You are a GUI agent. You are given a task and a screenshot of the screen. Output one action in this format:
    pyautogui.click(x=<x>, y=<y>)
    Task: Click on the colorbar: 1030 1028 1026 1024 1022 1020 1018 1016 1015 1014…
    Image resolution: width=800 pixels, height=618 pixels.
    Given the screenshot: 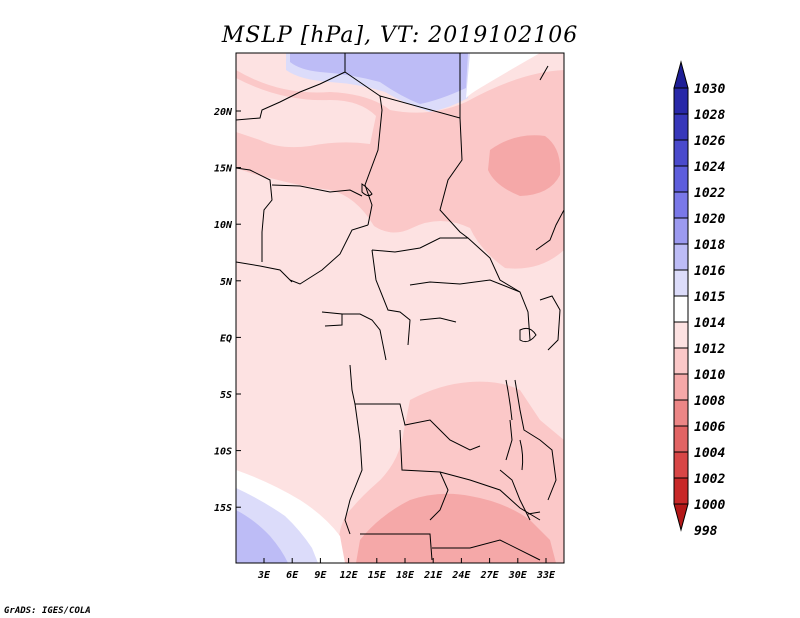 What is the action you would take?
    pyautogui.click(x=699, y=299)
    